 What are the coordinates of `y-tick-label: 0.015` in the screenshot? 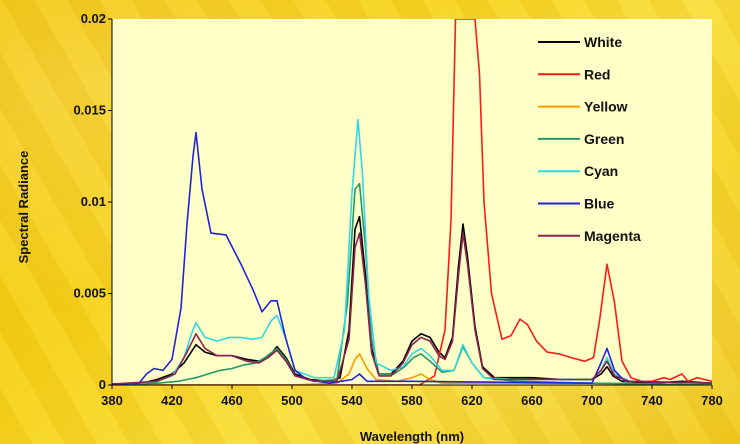 It's located at (89, 110).